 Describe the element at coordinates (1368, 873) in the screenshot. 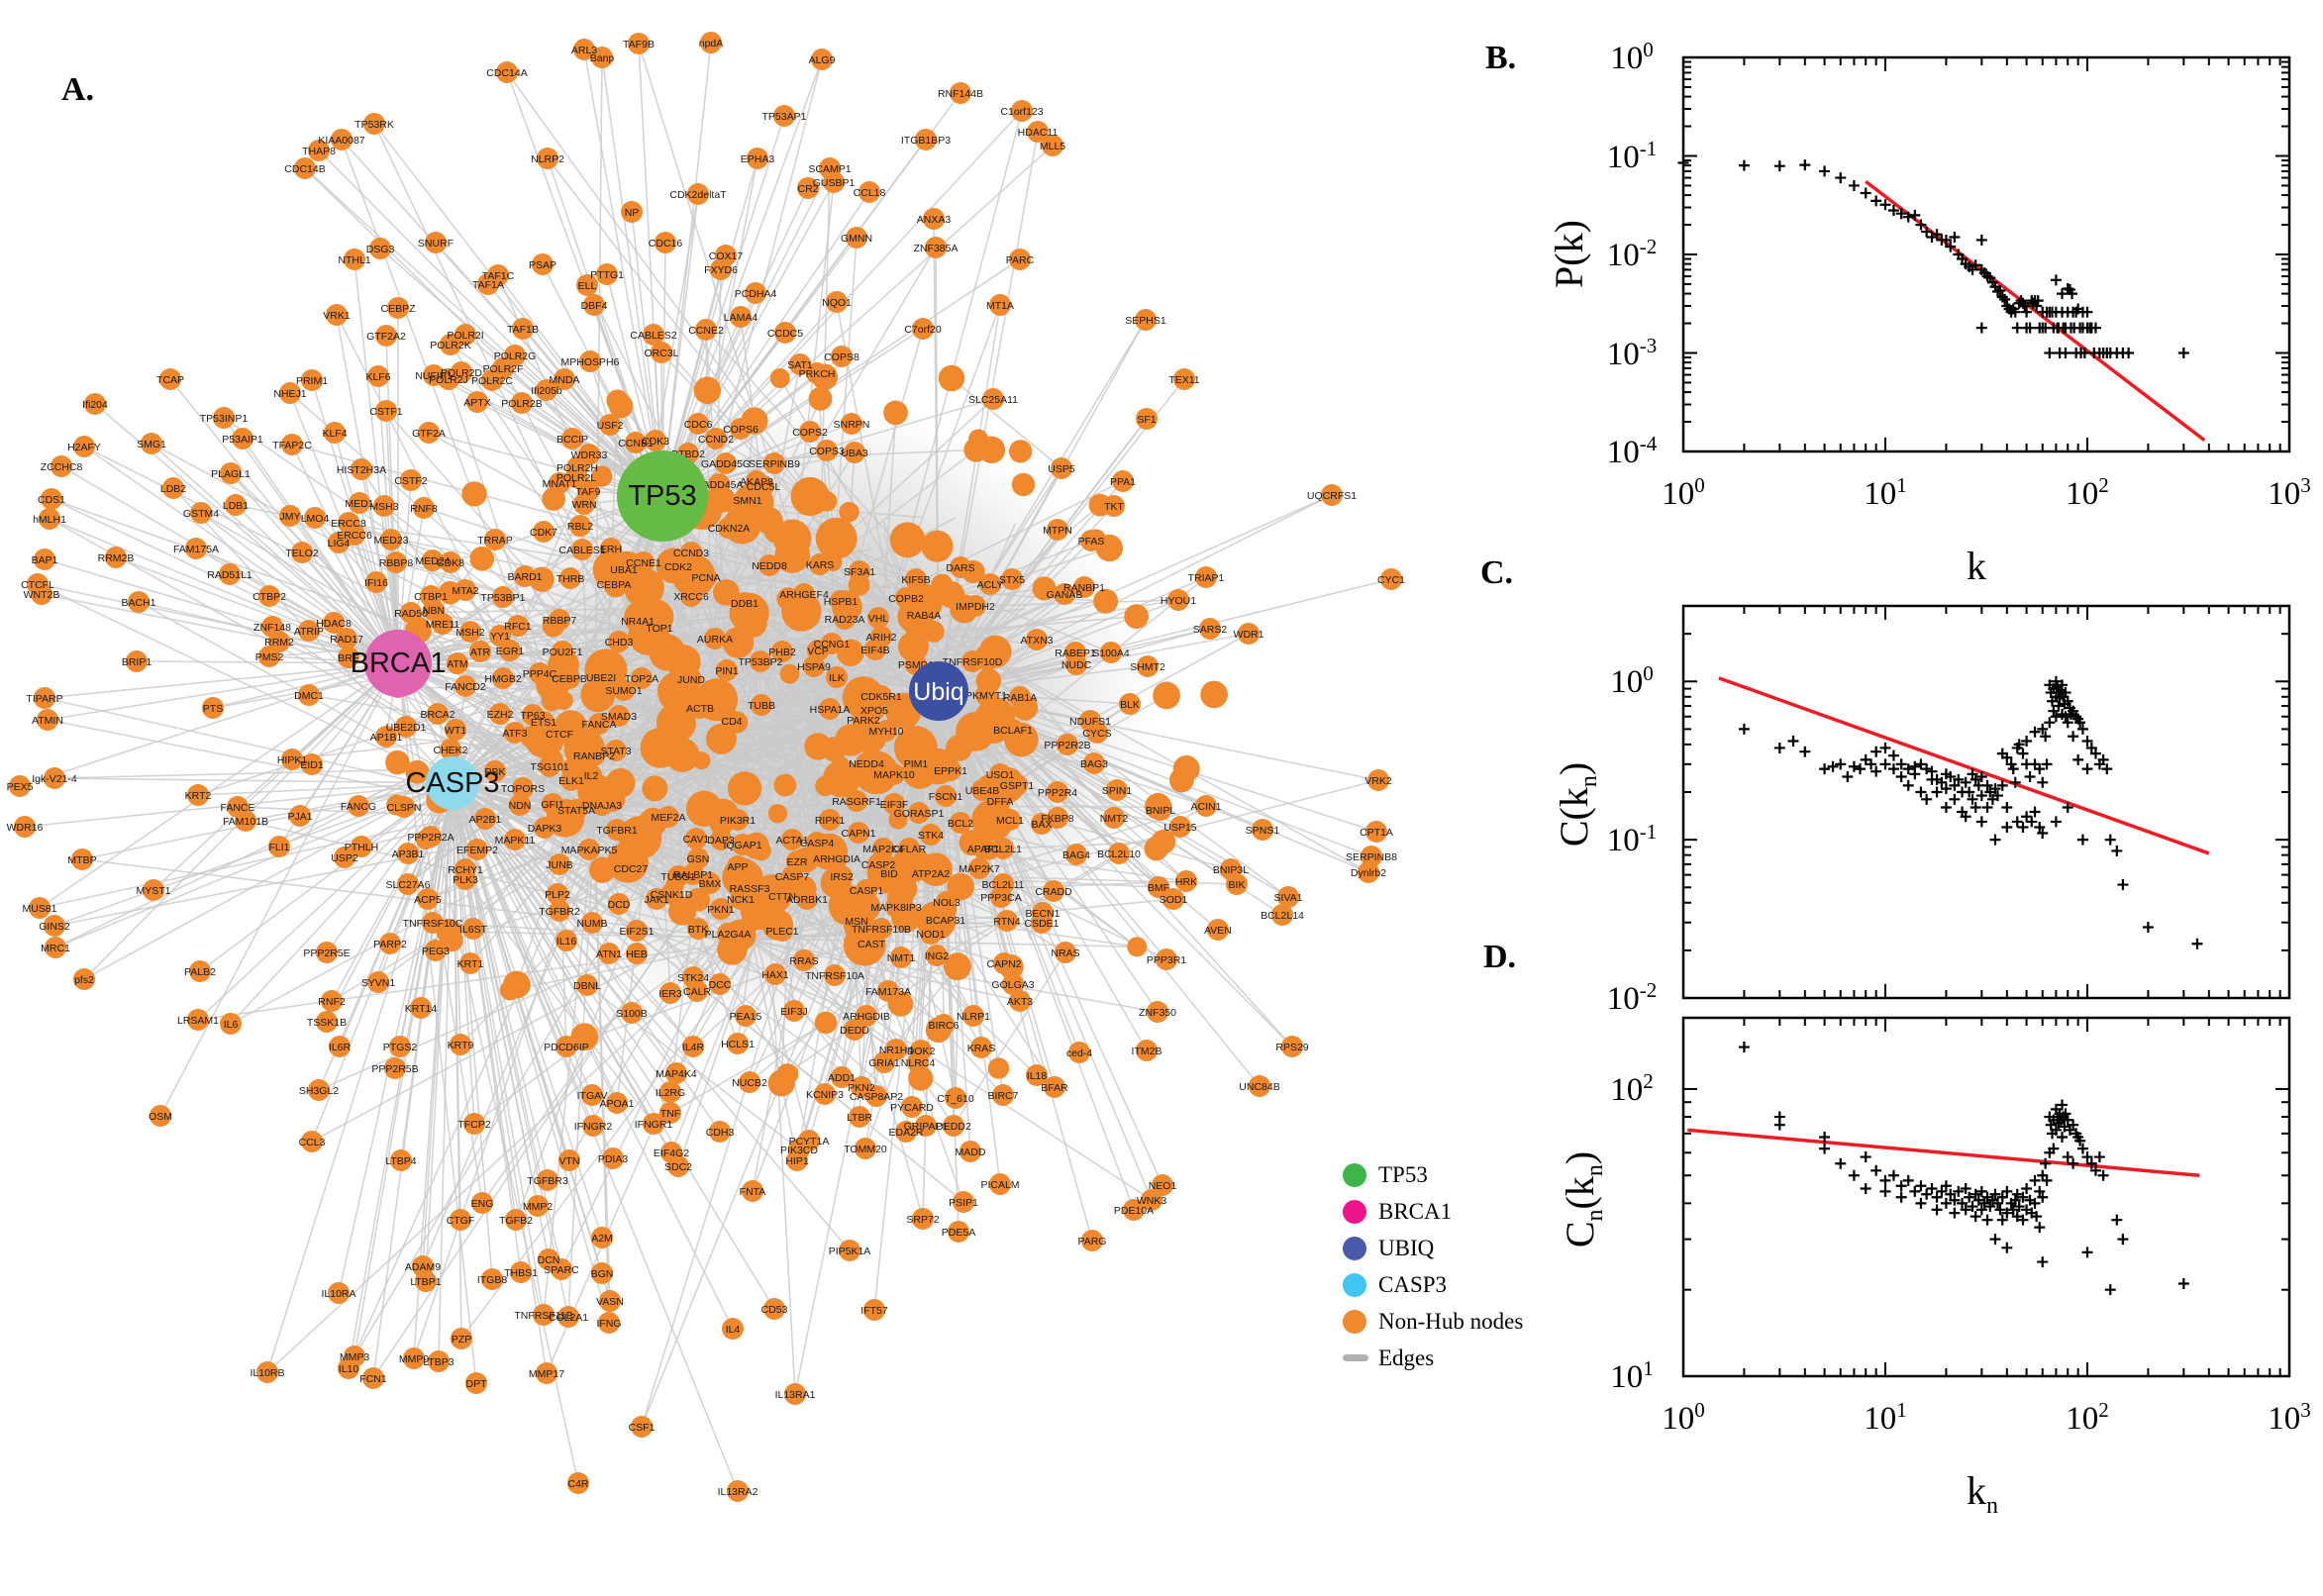

I see `network-node-label: Dynlrb2` at that location.